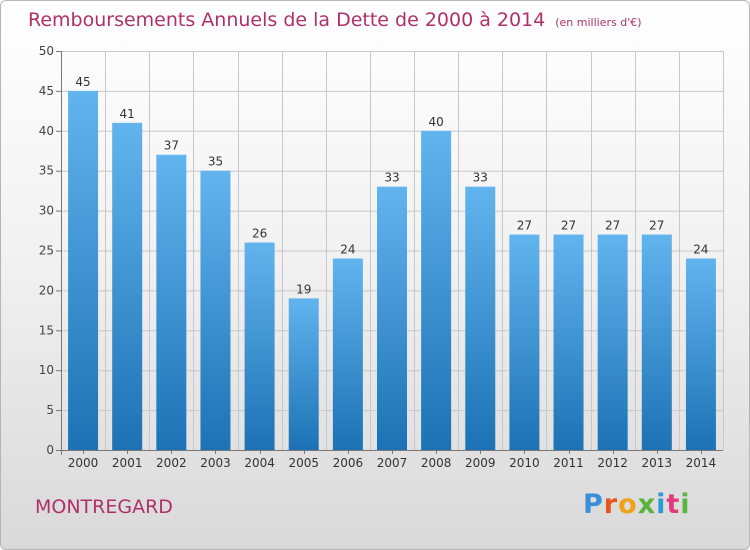 The width and height of the screenshot is (750, 550). What do you see at coordinates (656, 226) in the screenshot?
I see `value-label-2013: 27` at bounding box center [656, 226].